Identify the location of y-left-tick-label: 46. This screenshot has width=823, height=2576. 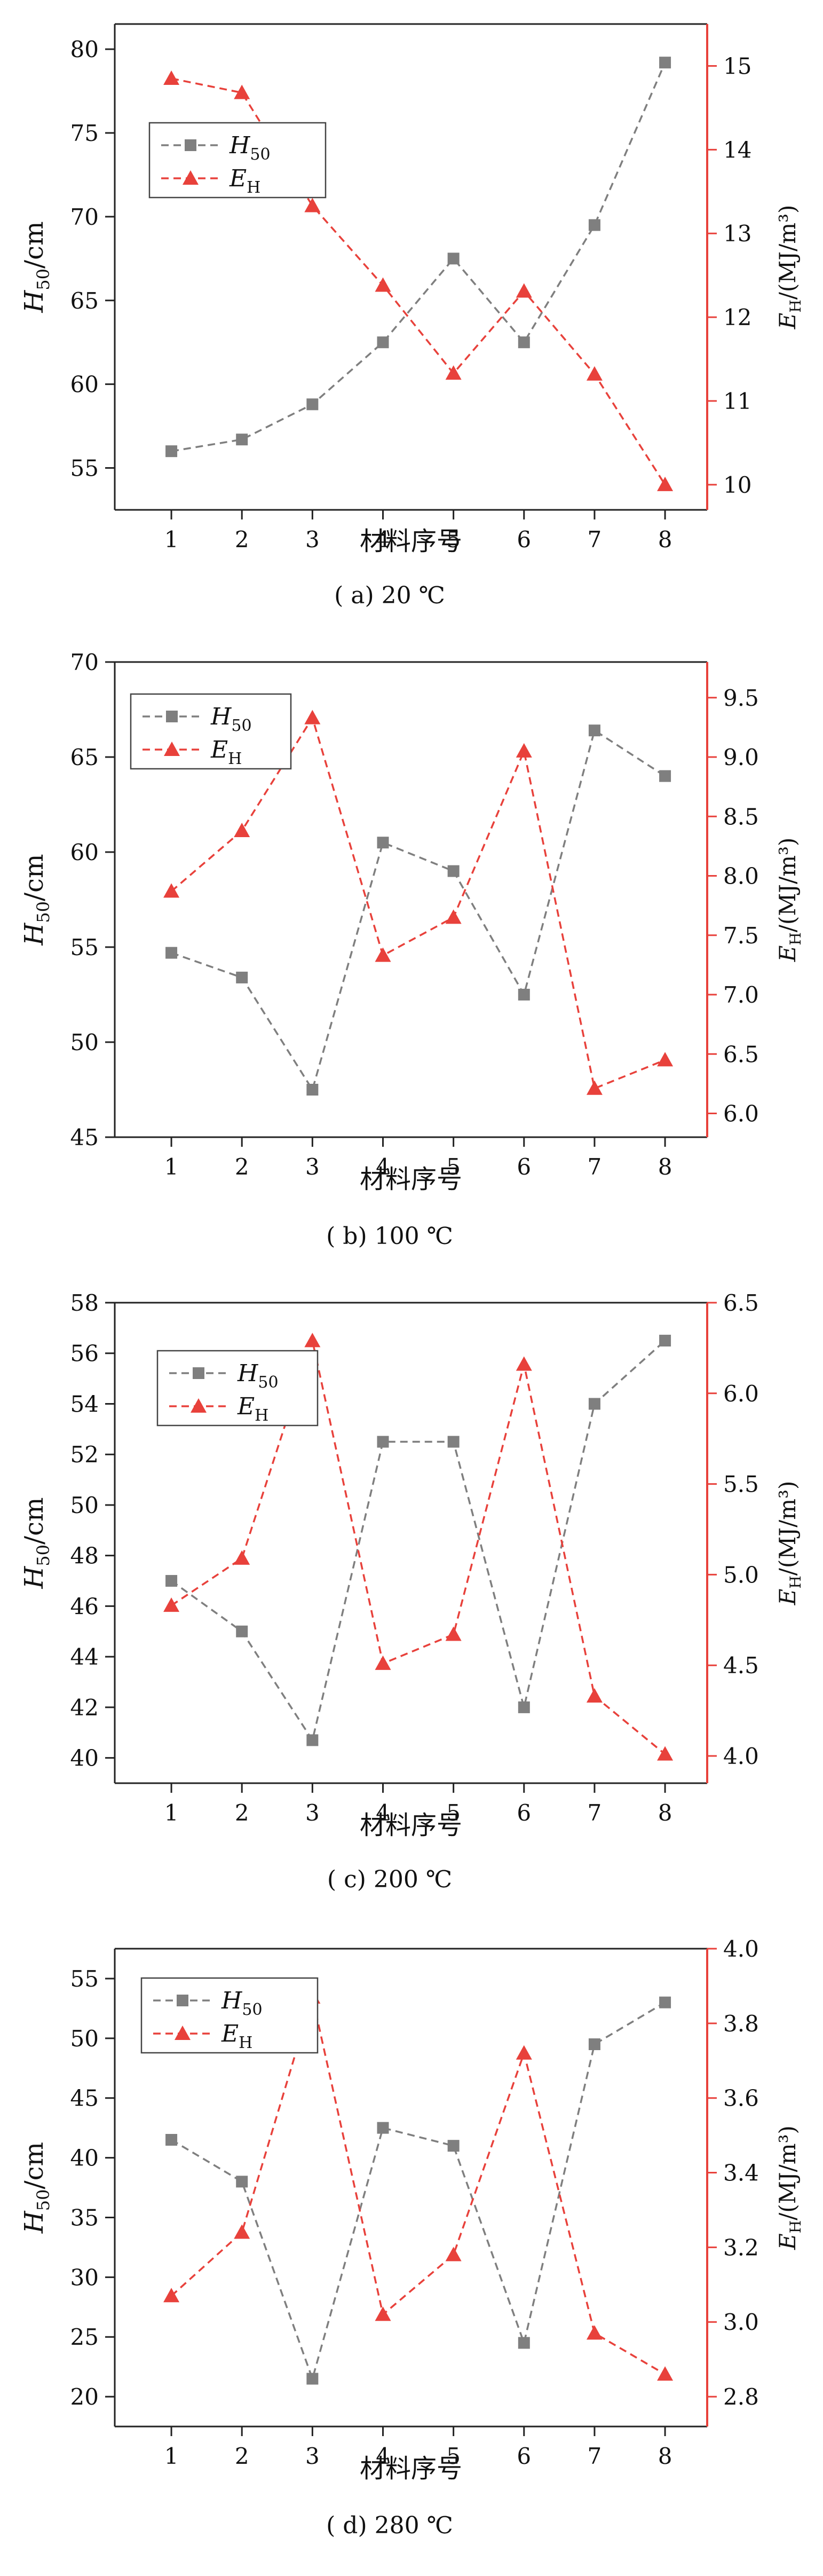
(85, 1606).